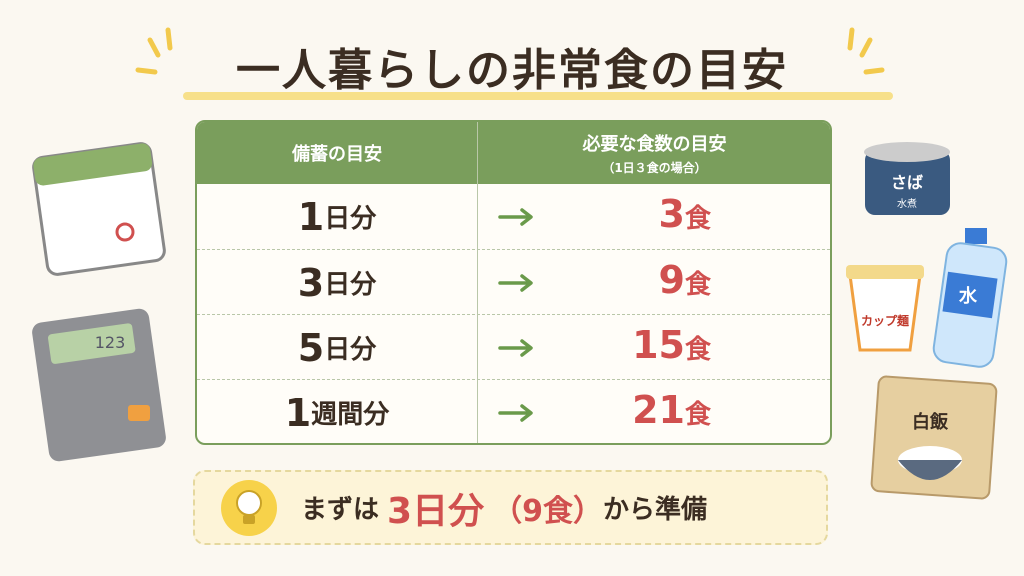  I want to click on meals-cell: 21食, so click(653, 411).